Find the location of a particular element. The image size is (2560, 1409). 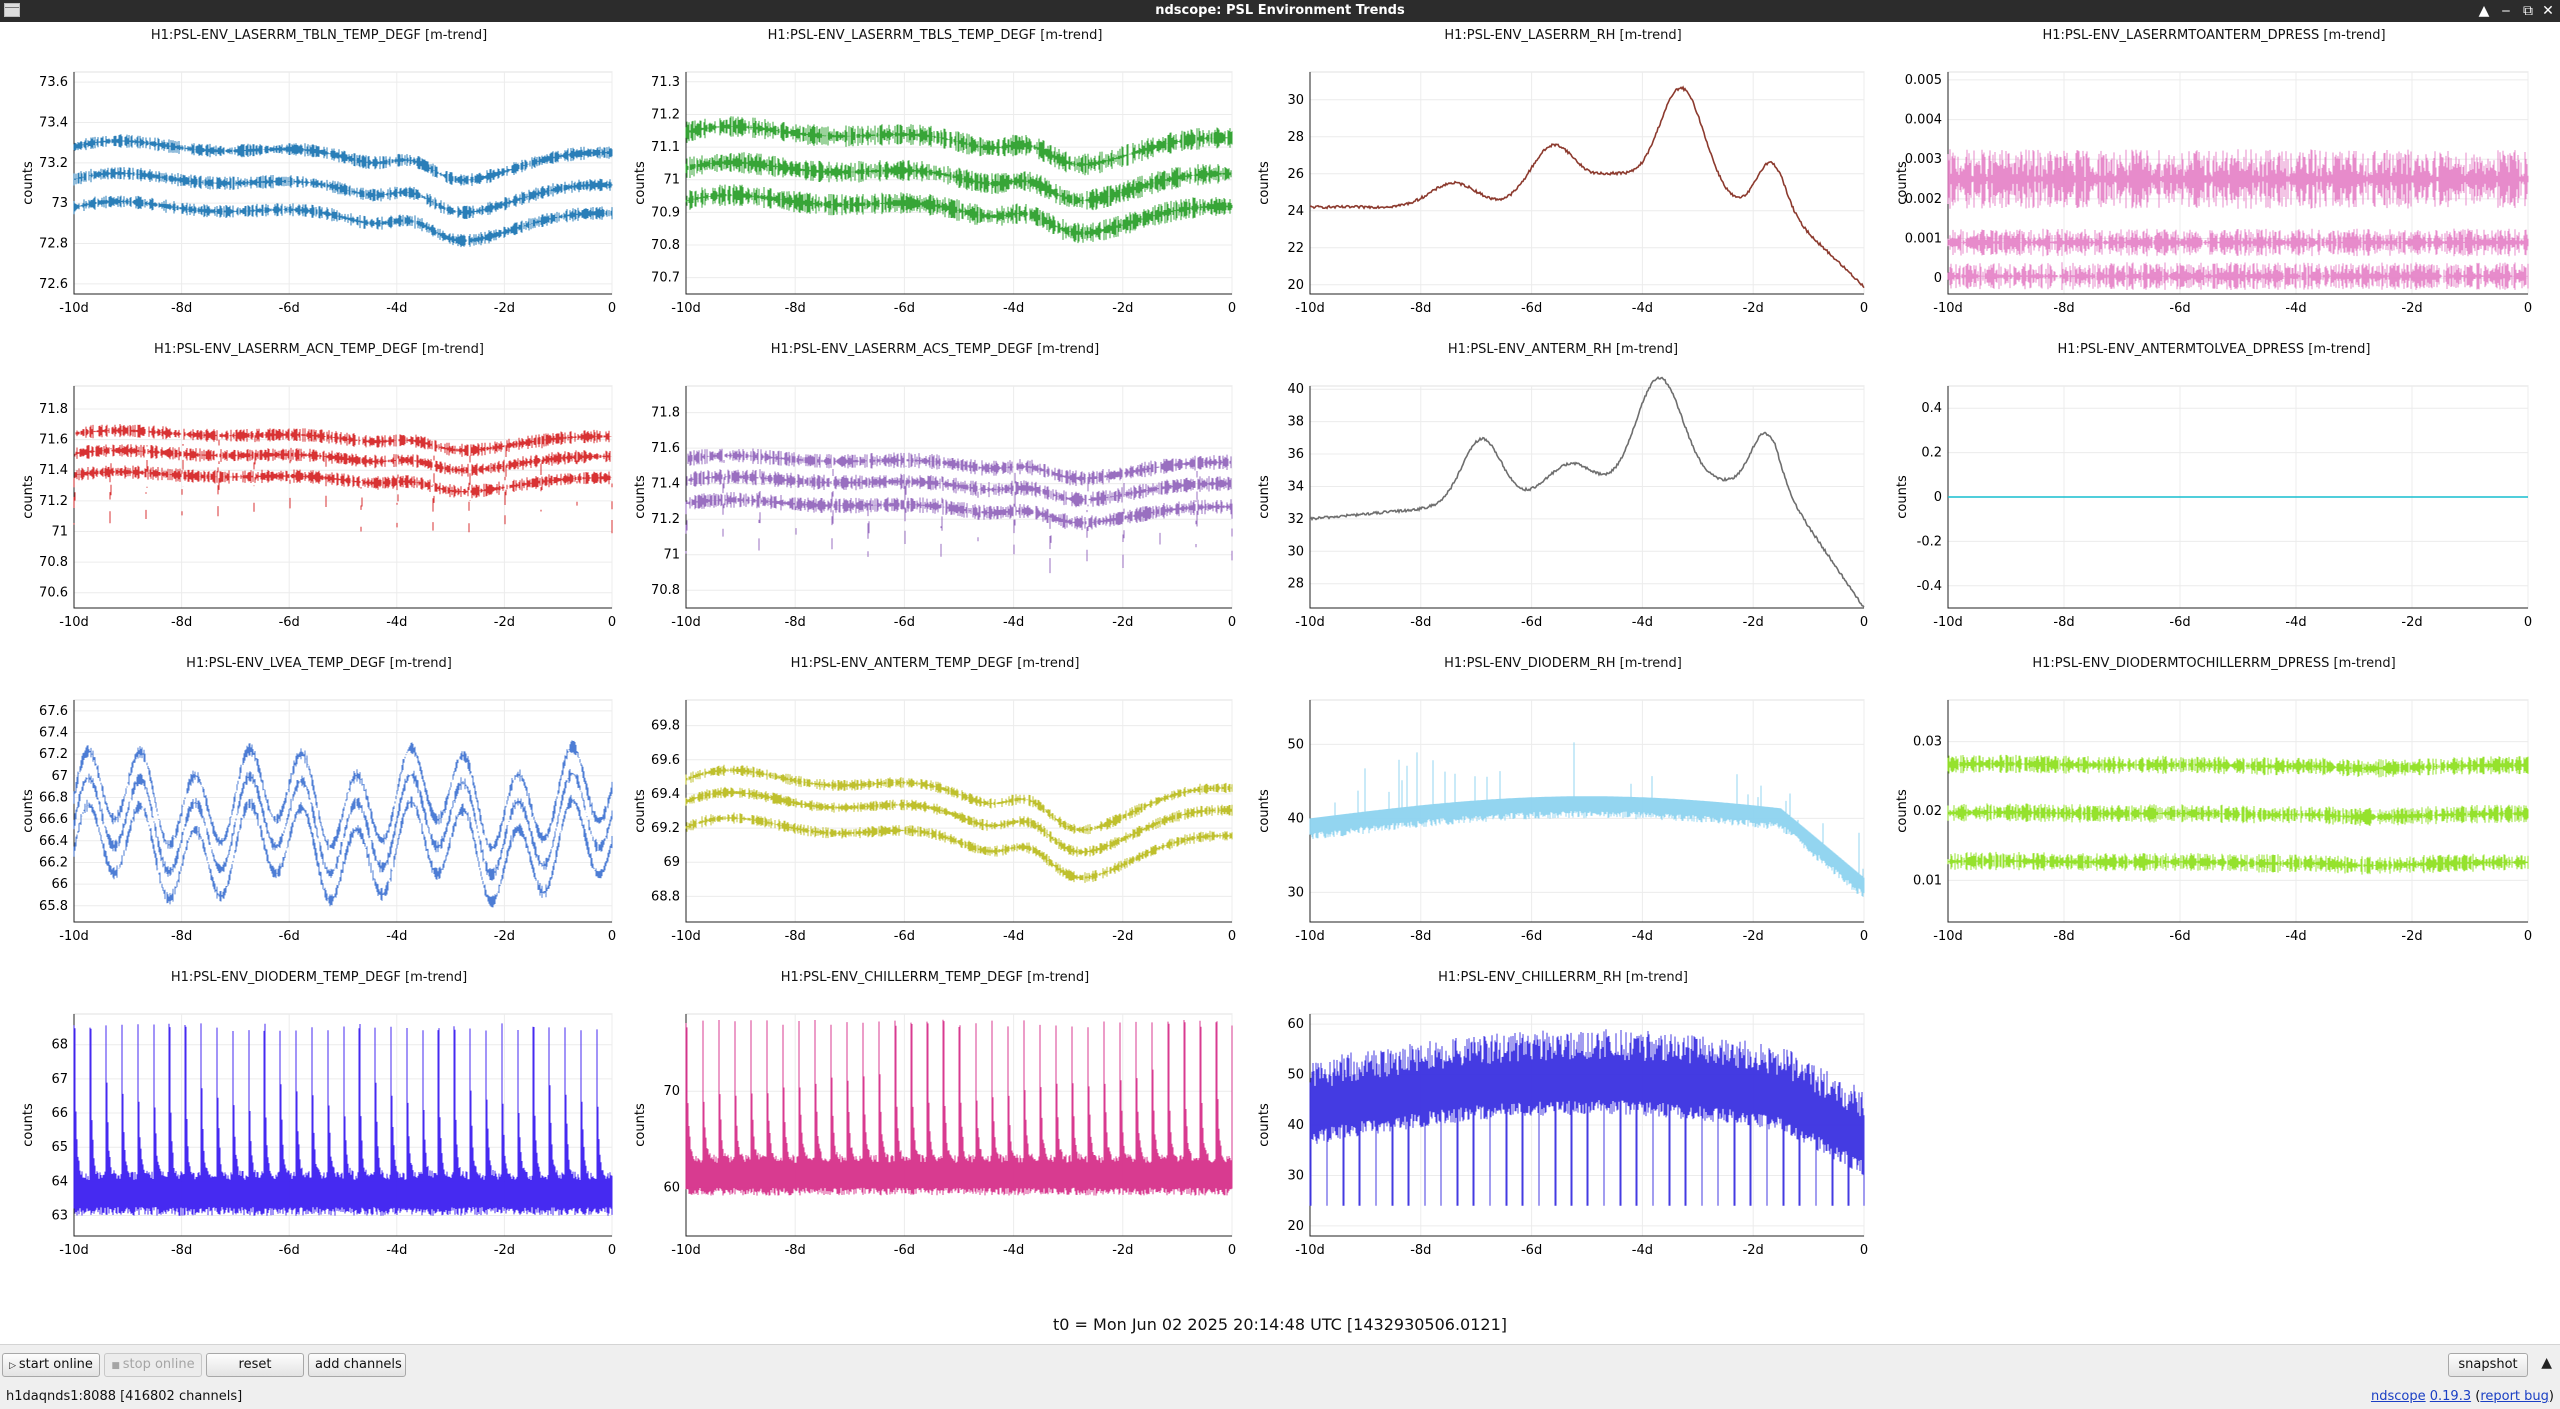

trend-plot: -10d -8d -6d -4d -2d 0 30 28 26 24 22 20 counts is located at coordinates (1563, 178).